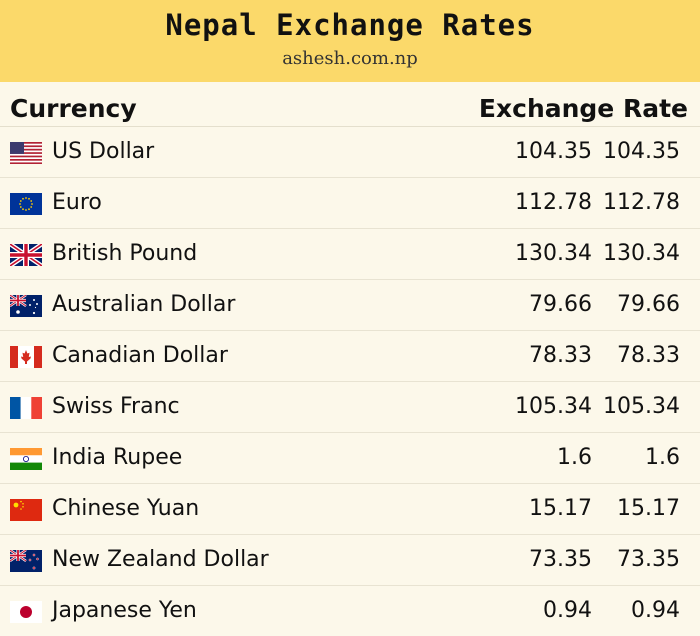 The height and width of the screenshot is (636, 700). Describe the element at coordinates (124, 610) in the screenshot. I see `currency-name: Japanese Yen` at that location.